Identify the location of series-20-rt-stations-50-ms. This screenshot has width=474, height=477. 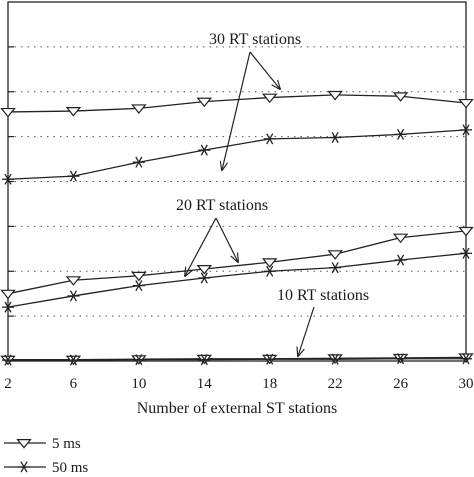
(237, 280).